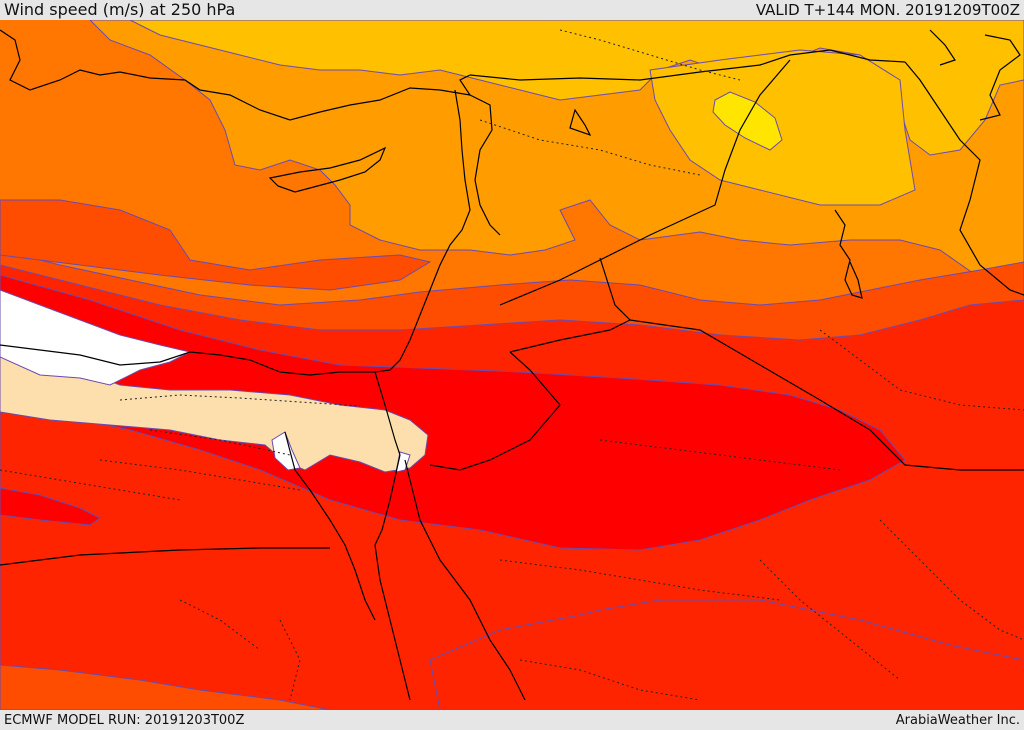 The height and width of the screenshot is (730, 1024). I want to click on band-40-45-north, so click(216, 245).